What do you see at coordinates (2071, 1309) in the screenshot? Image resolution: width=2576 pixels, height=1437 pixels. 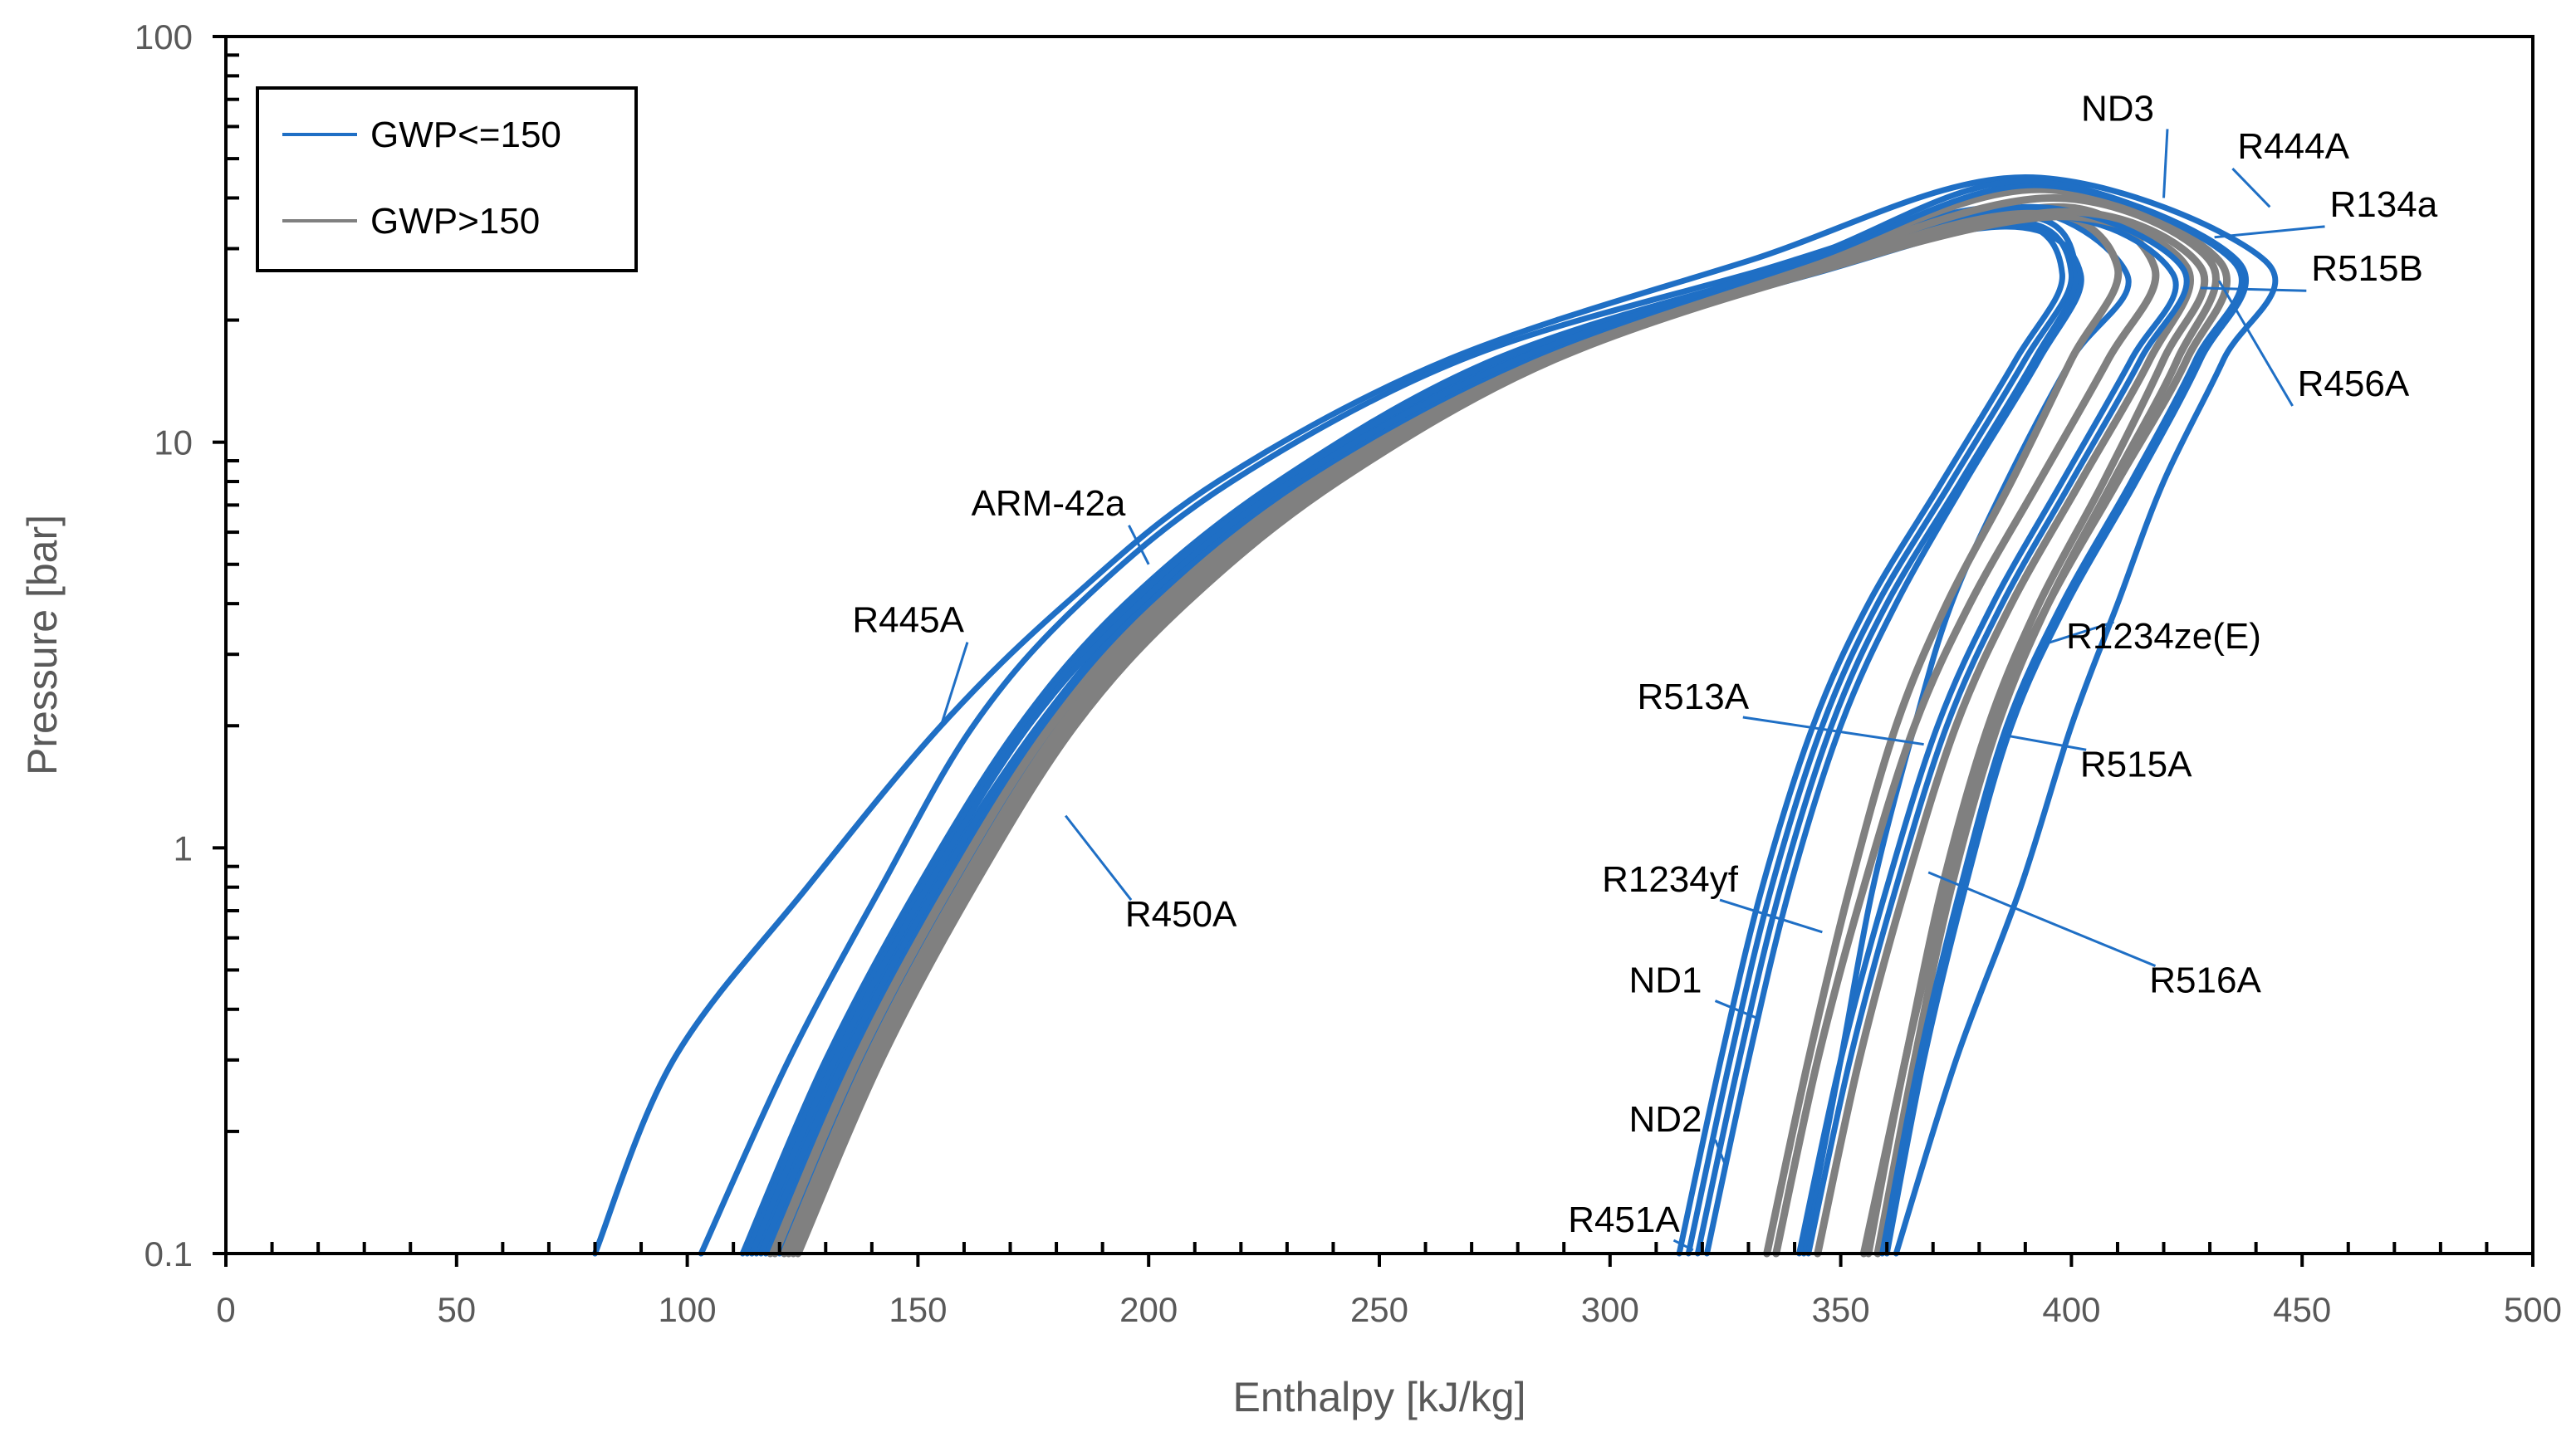 I see `x-tick-label: 400` at bounding box center [2071, 1309].